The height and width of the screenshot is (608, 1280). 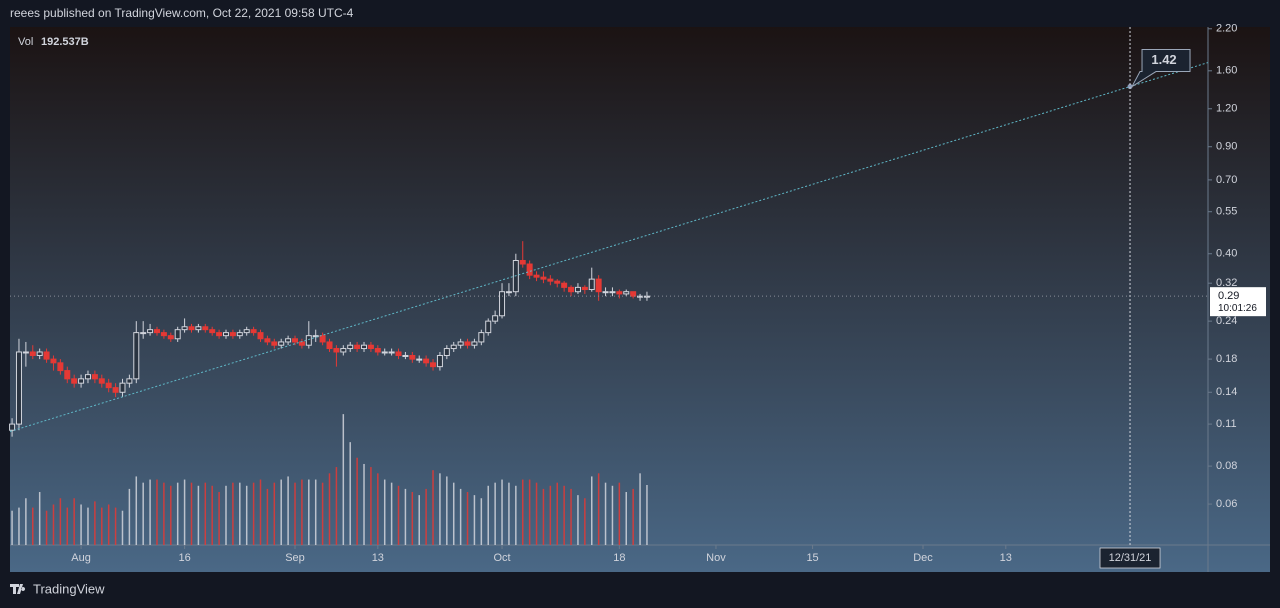 What do you see at coordinates (1160, 68) in the screenshot?
I see `annotation-box` at bounding box center [1160, 68].